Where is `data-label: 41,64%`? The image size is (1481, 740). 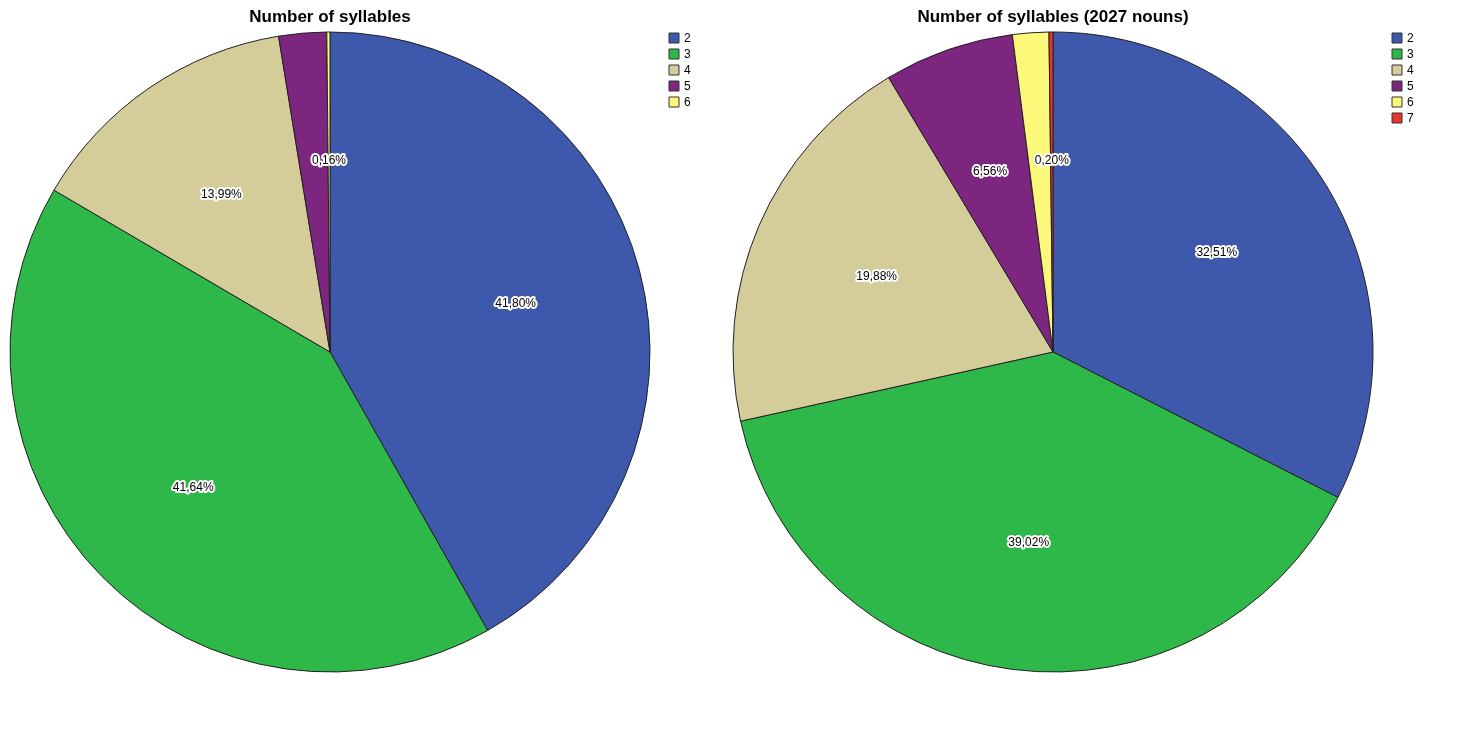
data-label: 41,64% is located at coordinates (193, 486).